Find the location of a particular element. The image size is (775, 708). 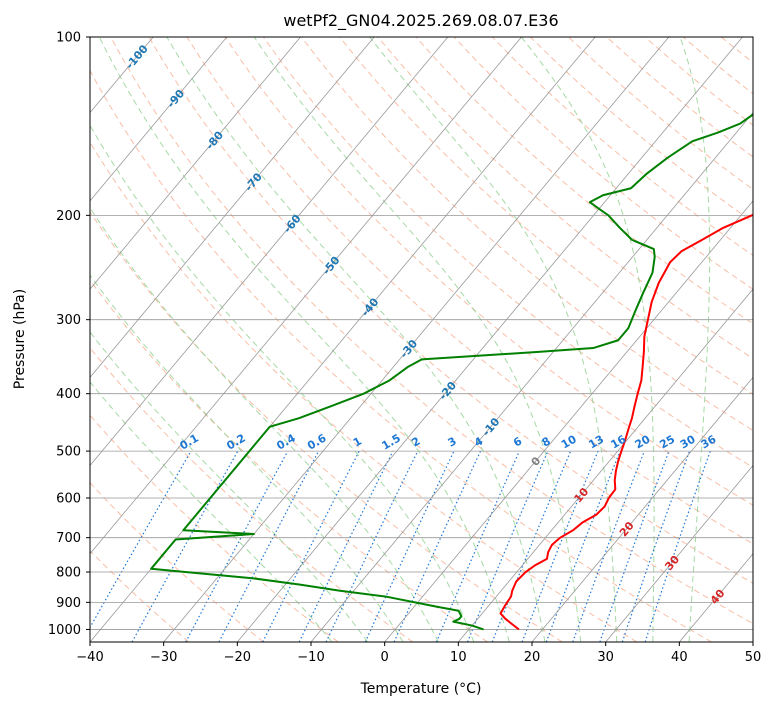

y-axis-ticks: 1000 900 800 700 600 500 400 300 200 100 is located at coordinates (69, 334).